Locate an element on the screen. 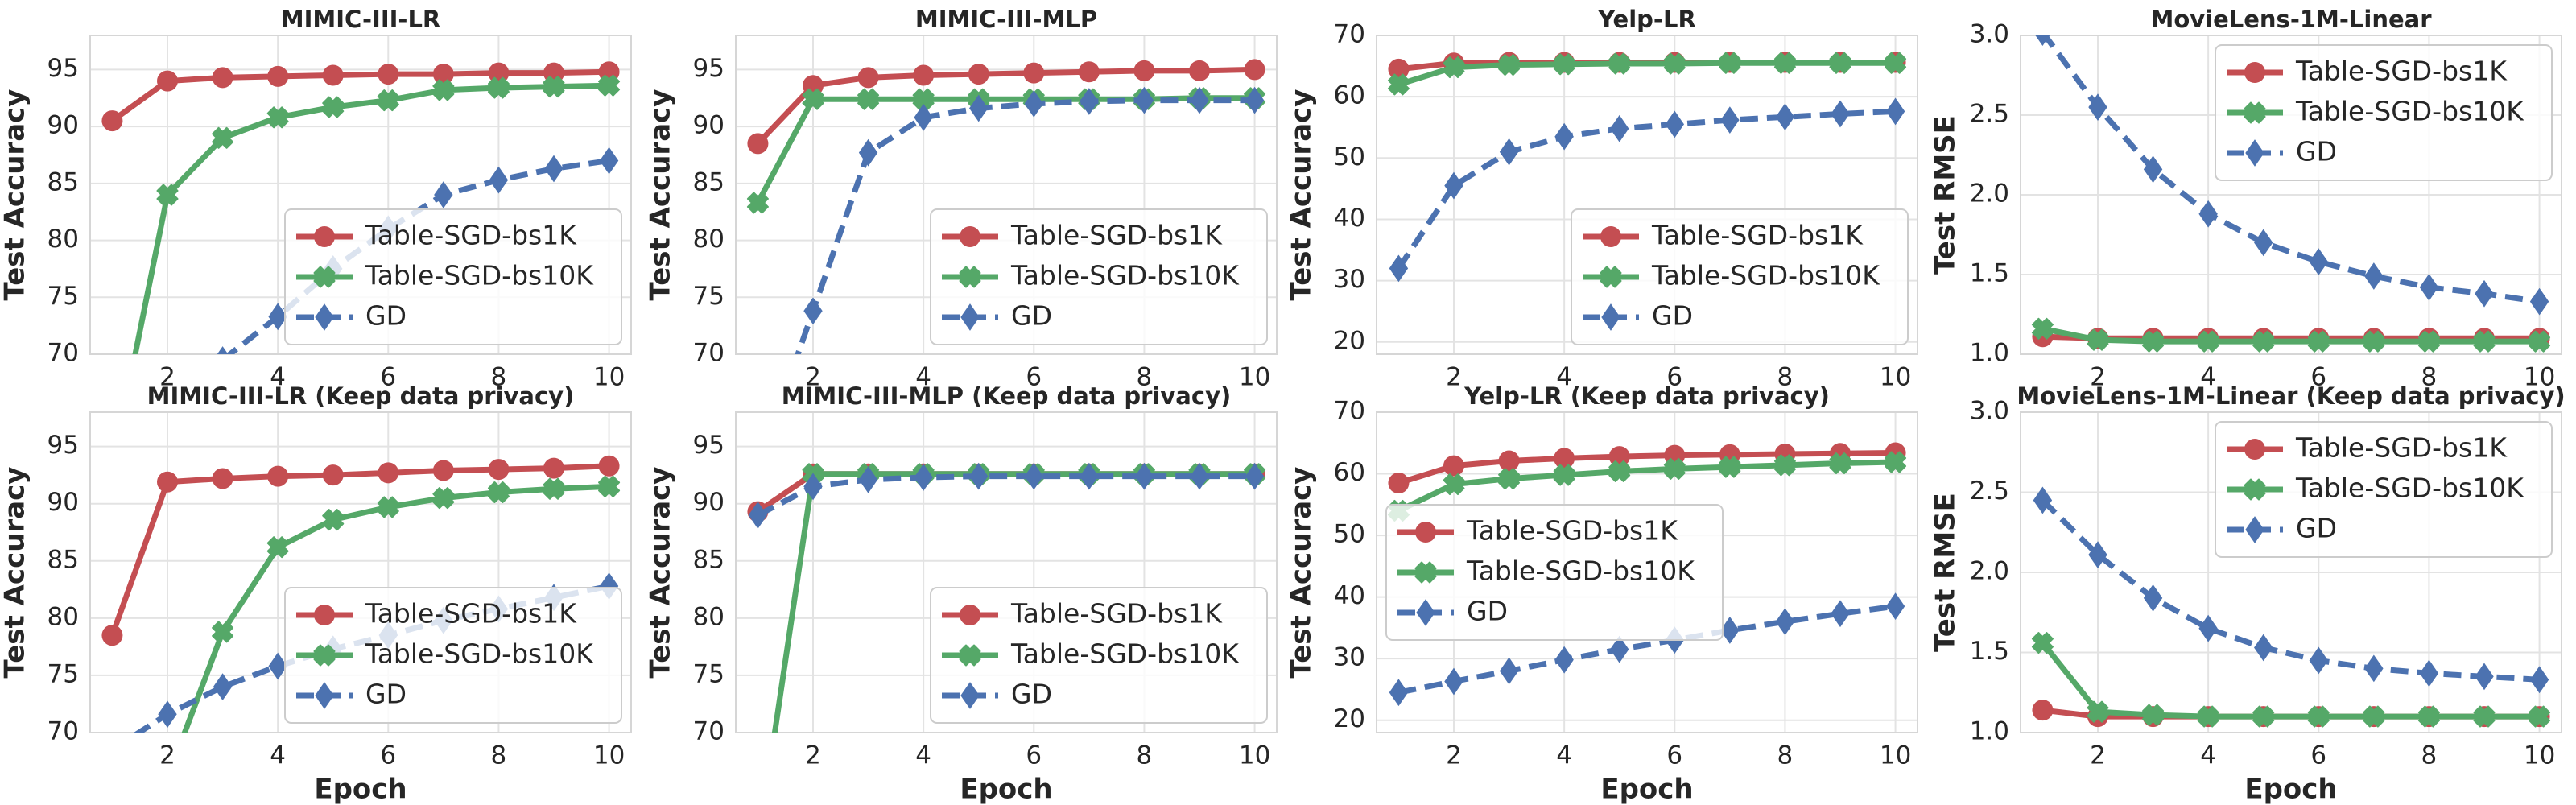 This screenshot has height=805, width=2576. axes-frame is located at coordinates (1007, 572).